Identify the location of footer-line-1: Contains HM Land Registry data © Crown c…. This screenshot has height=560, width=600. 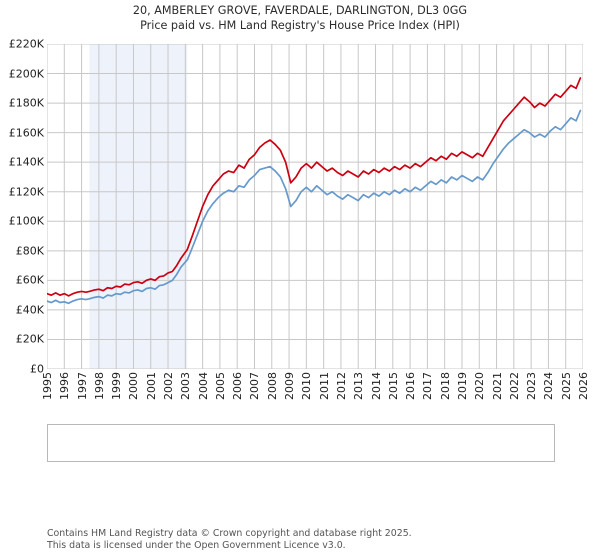
(229, 533).